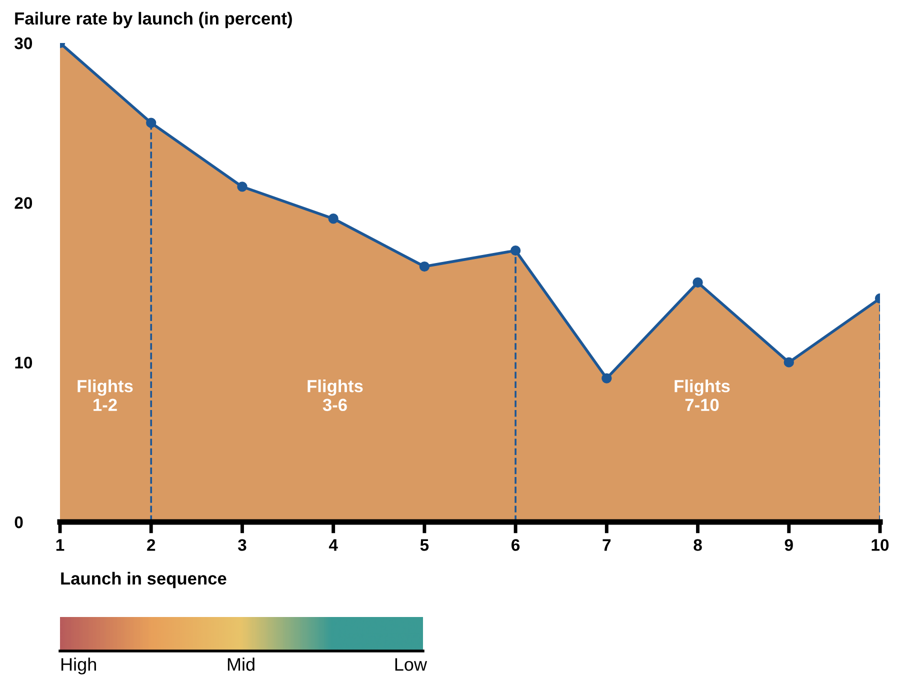 The image size is (898, 677). What do you see at coordinates (880, 545) in the screenshot?
I see `x-tick-label: 10` at bounding box center [880, 545].